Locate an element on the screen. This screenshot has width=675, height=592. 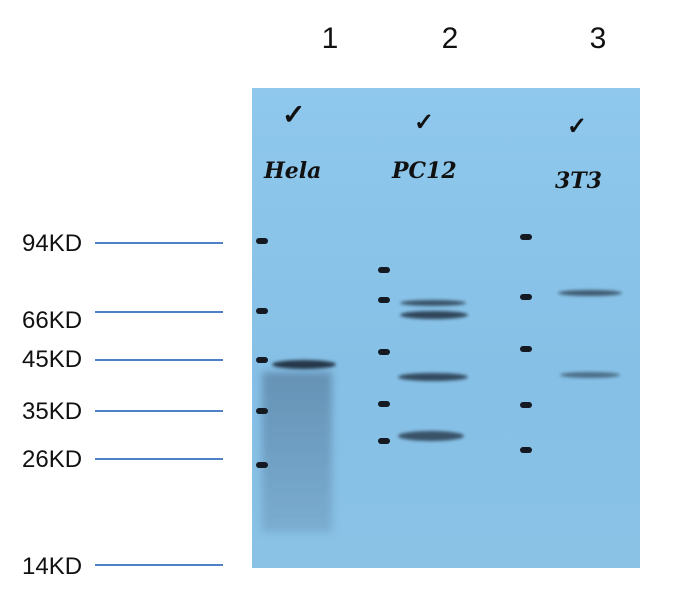
lane-number-2: 2 is located at coordinates (450, 38).